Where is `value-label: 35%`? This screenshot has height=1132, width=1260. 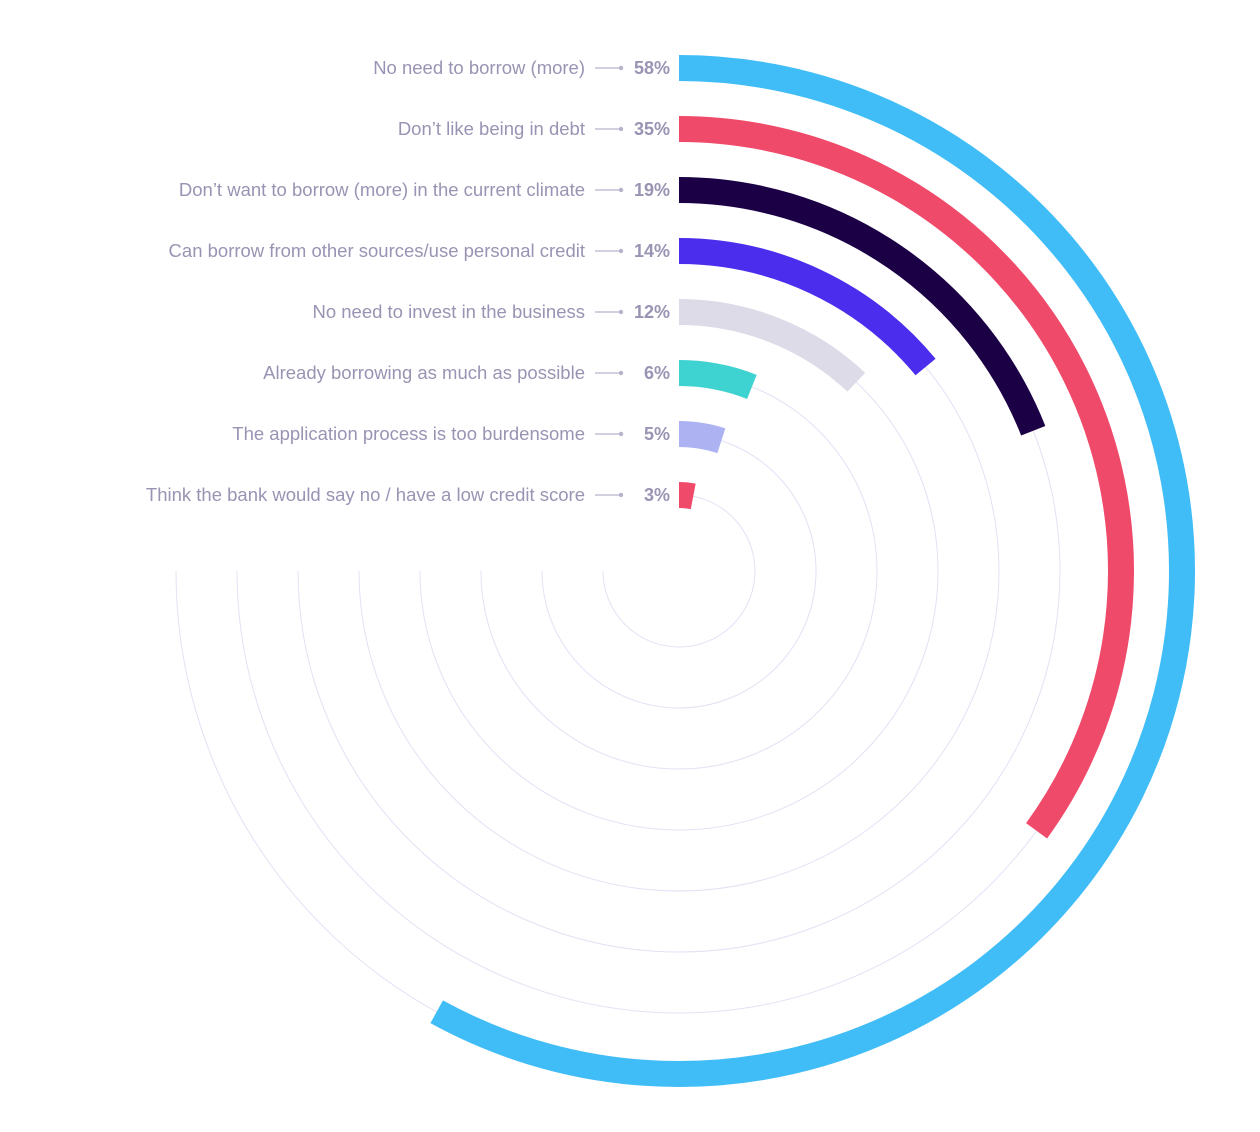
value-label: 35% is located at coordinates (652, 129).